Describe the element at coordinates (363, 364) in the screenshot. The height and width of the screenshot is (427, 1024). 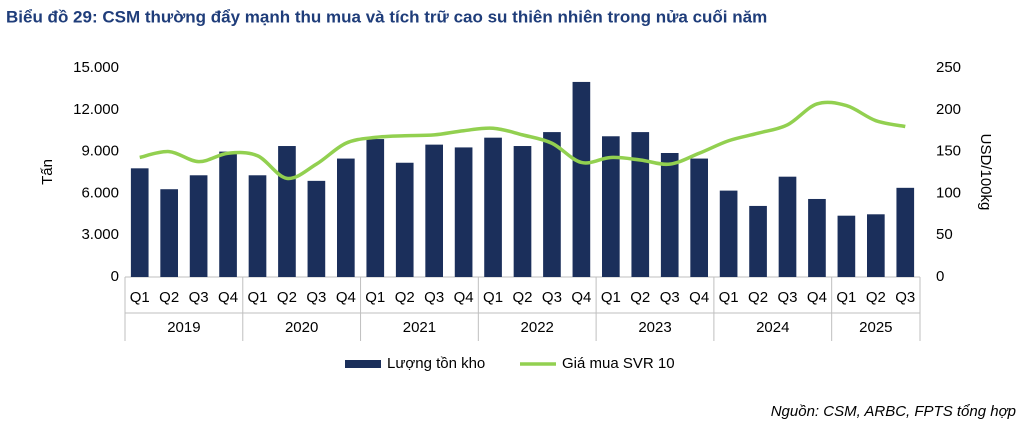
I see `legend-swatch` at that location.